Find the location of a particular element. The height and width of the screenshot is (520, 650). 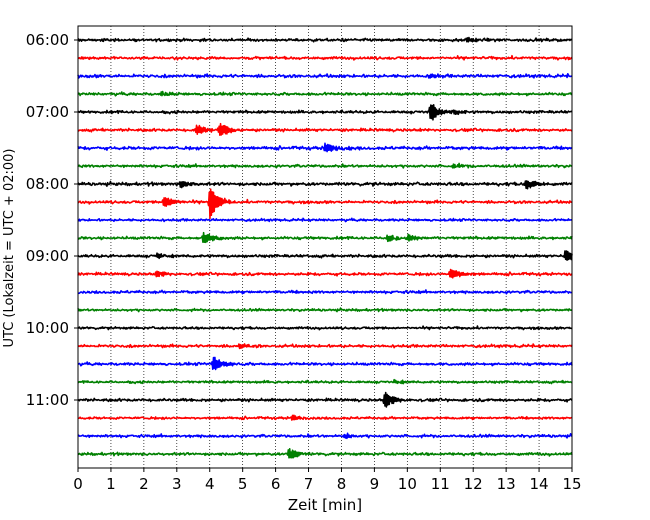

x-tick-label: 6 is located at coordinates (276, 484).